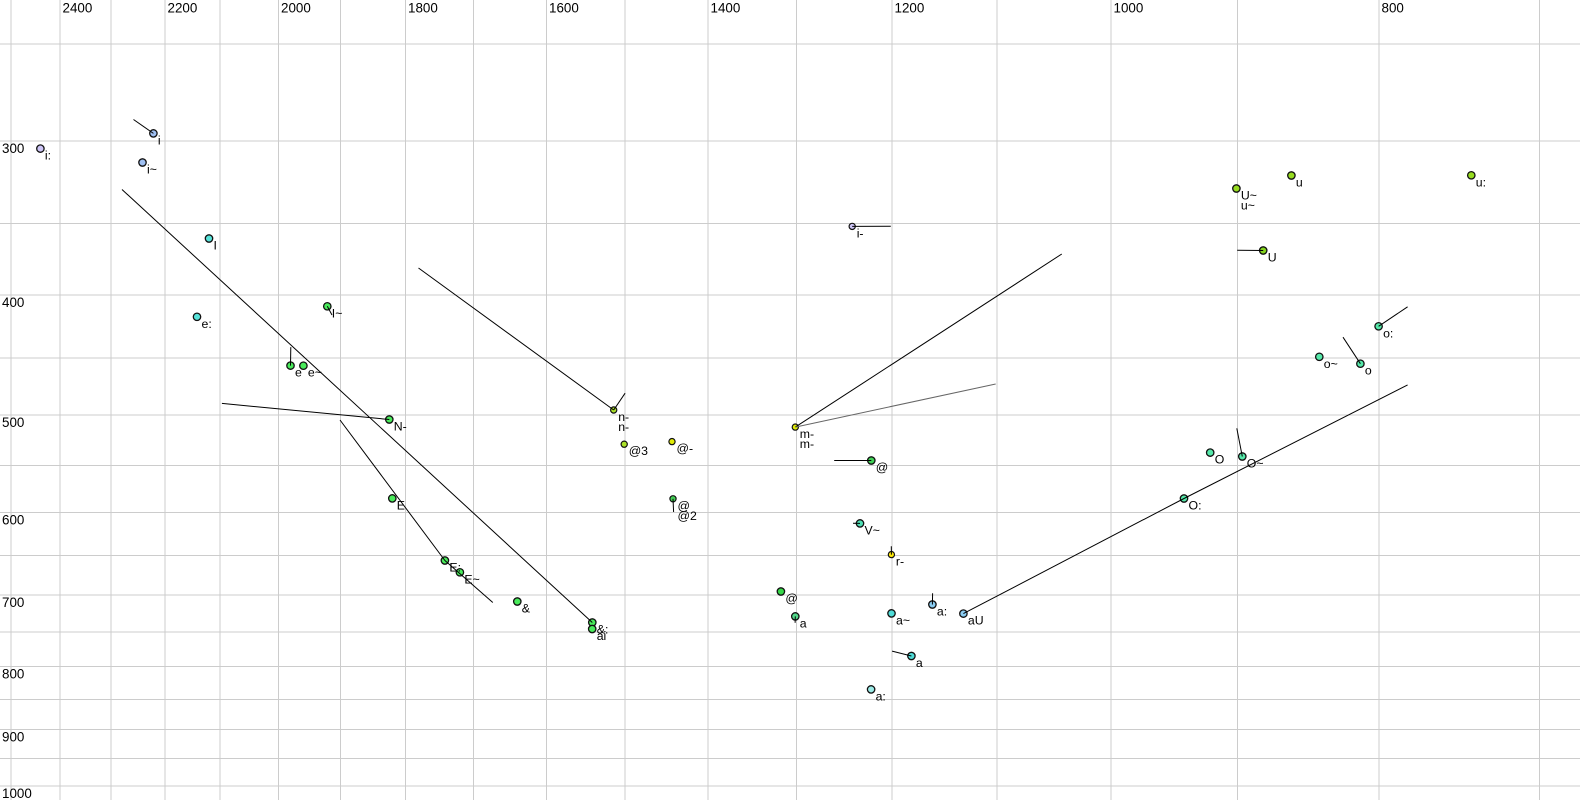 This screenshot has height=800, width=1580. I want to click on svg-text: N-, so click(400, 427).